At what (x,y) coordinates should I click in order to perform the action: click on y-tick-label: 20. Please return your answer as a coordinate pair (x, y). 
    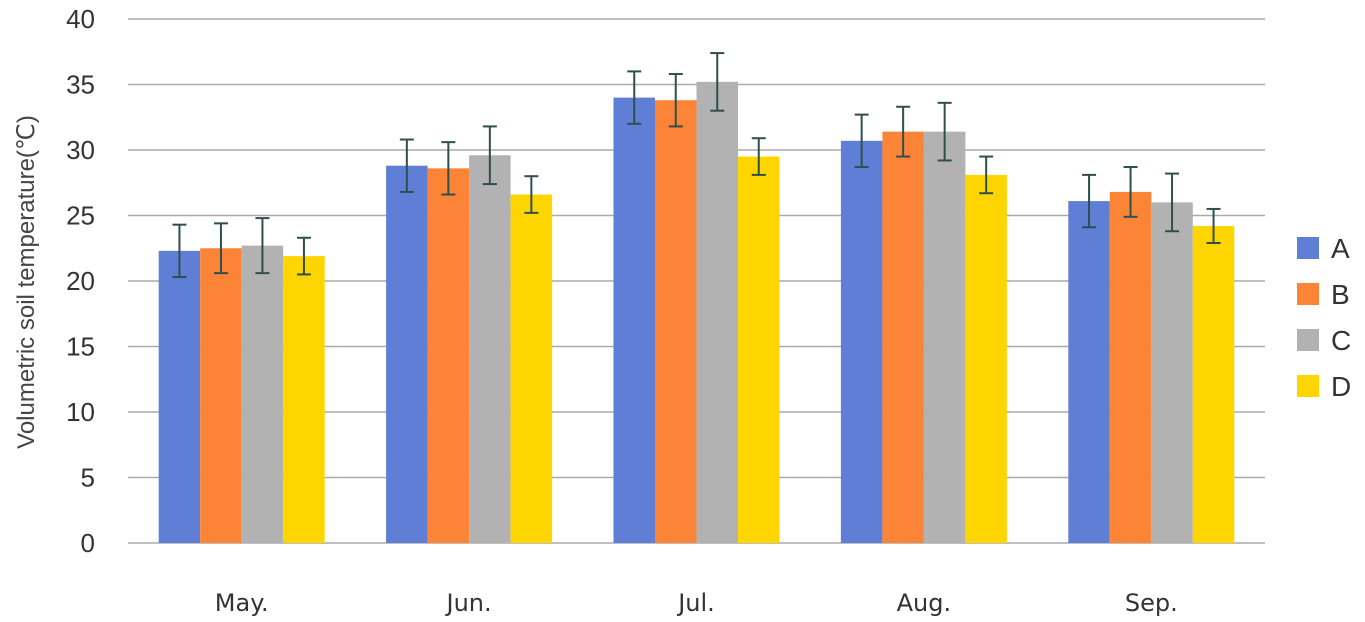
    Looking at the image, I should click on (80, 281).